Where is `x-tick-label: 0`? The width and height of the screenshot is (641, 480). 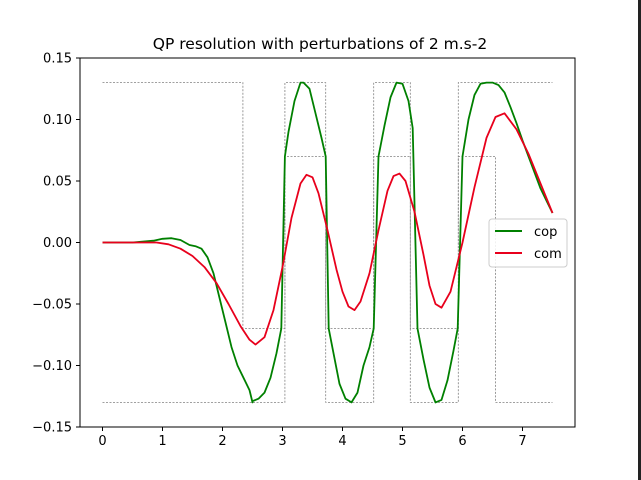 x-tick-label: 0 is located at coordinates (102, 441).